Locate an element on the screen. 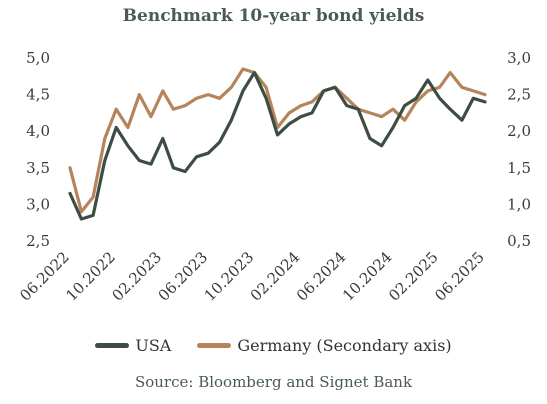 The width and height of the screenshot is (547, 404). legend: USA Germany (Secondary axis) is located at coordinates (273, 345).